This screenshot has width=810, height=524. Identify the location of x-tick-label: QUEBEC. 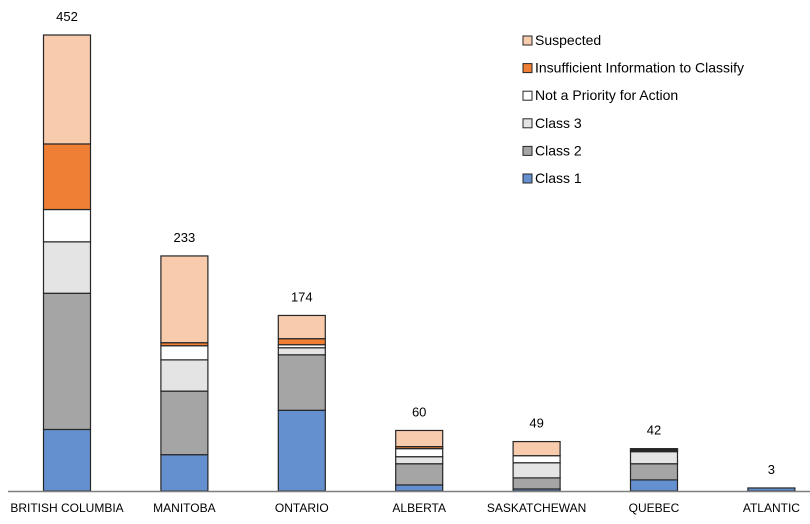
(654, 508).